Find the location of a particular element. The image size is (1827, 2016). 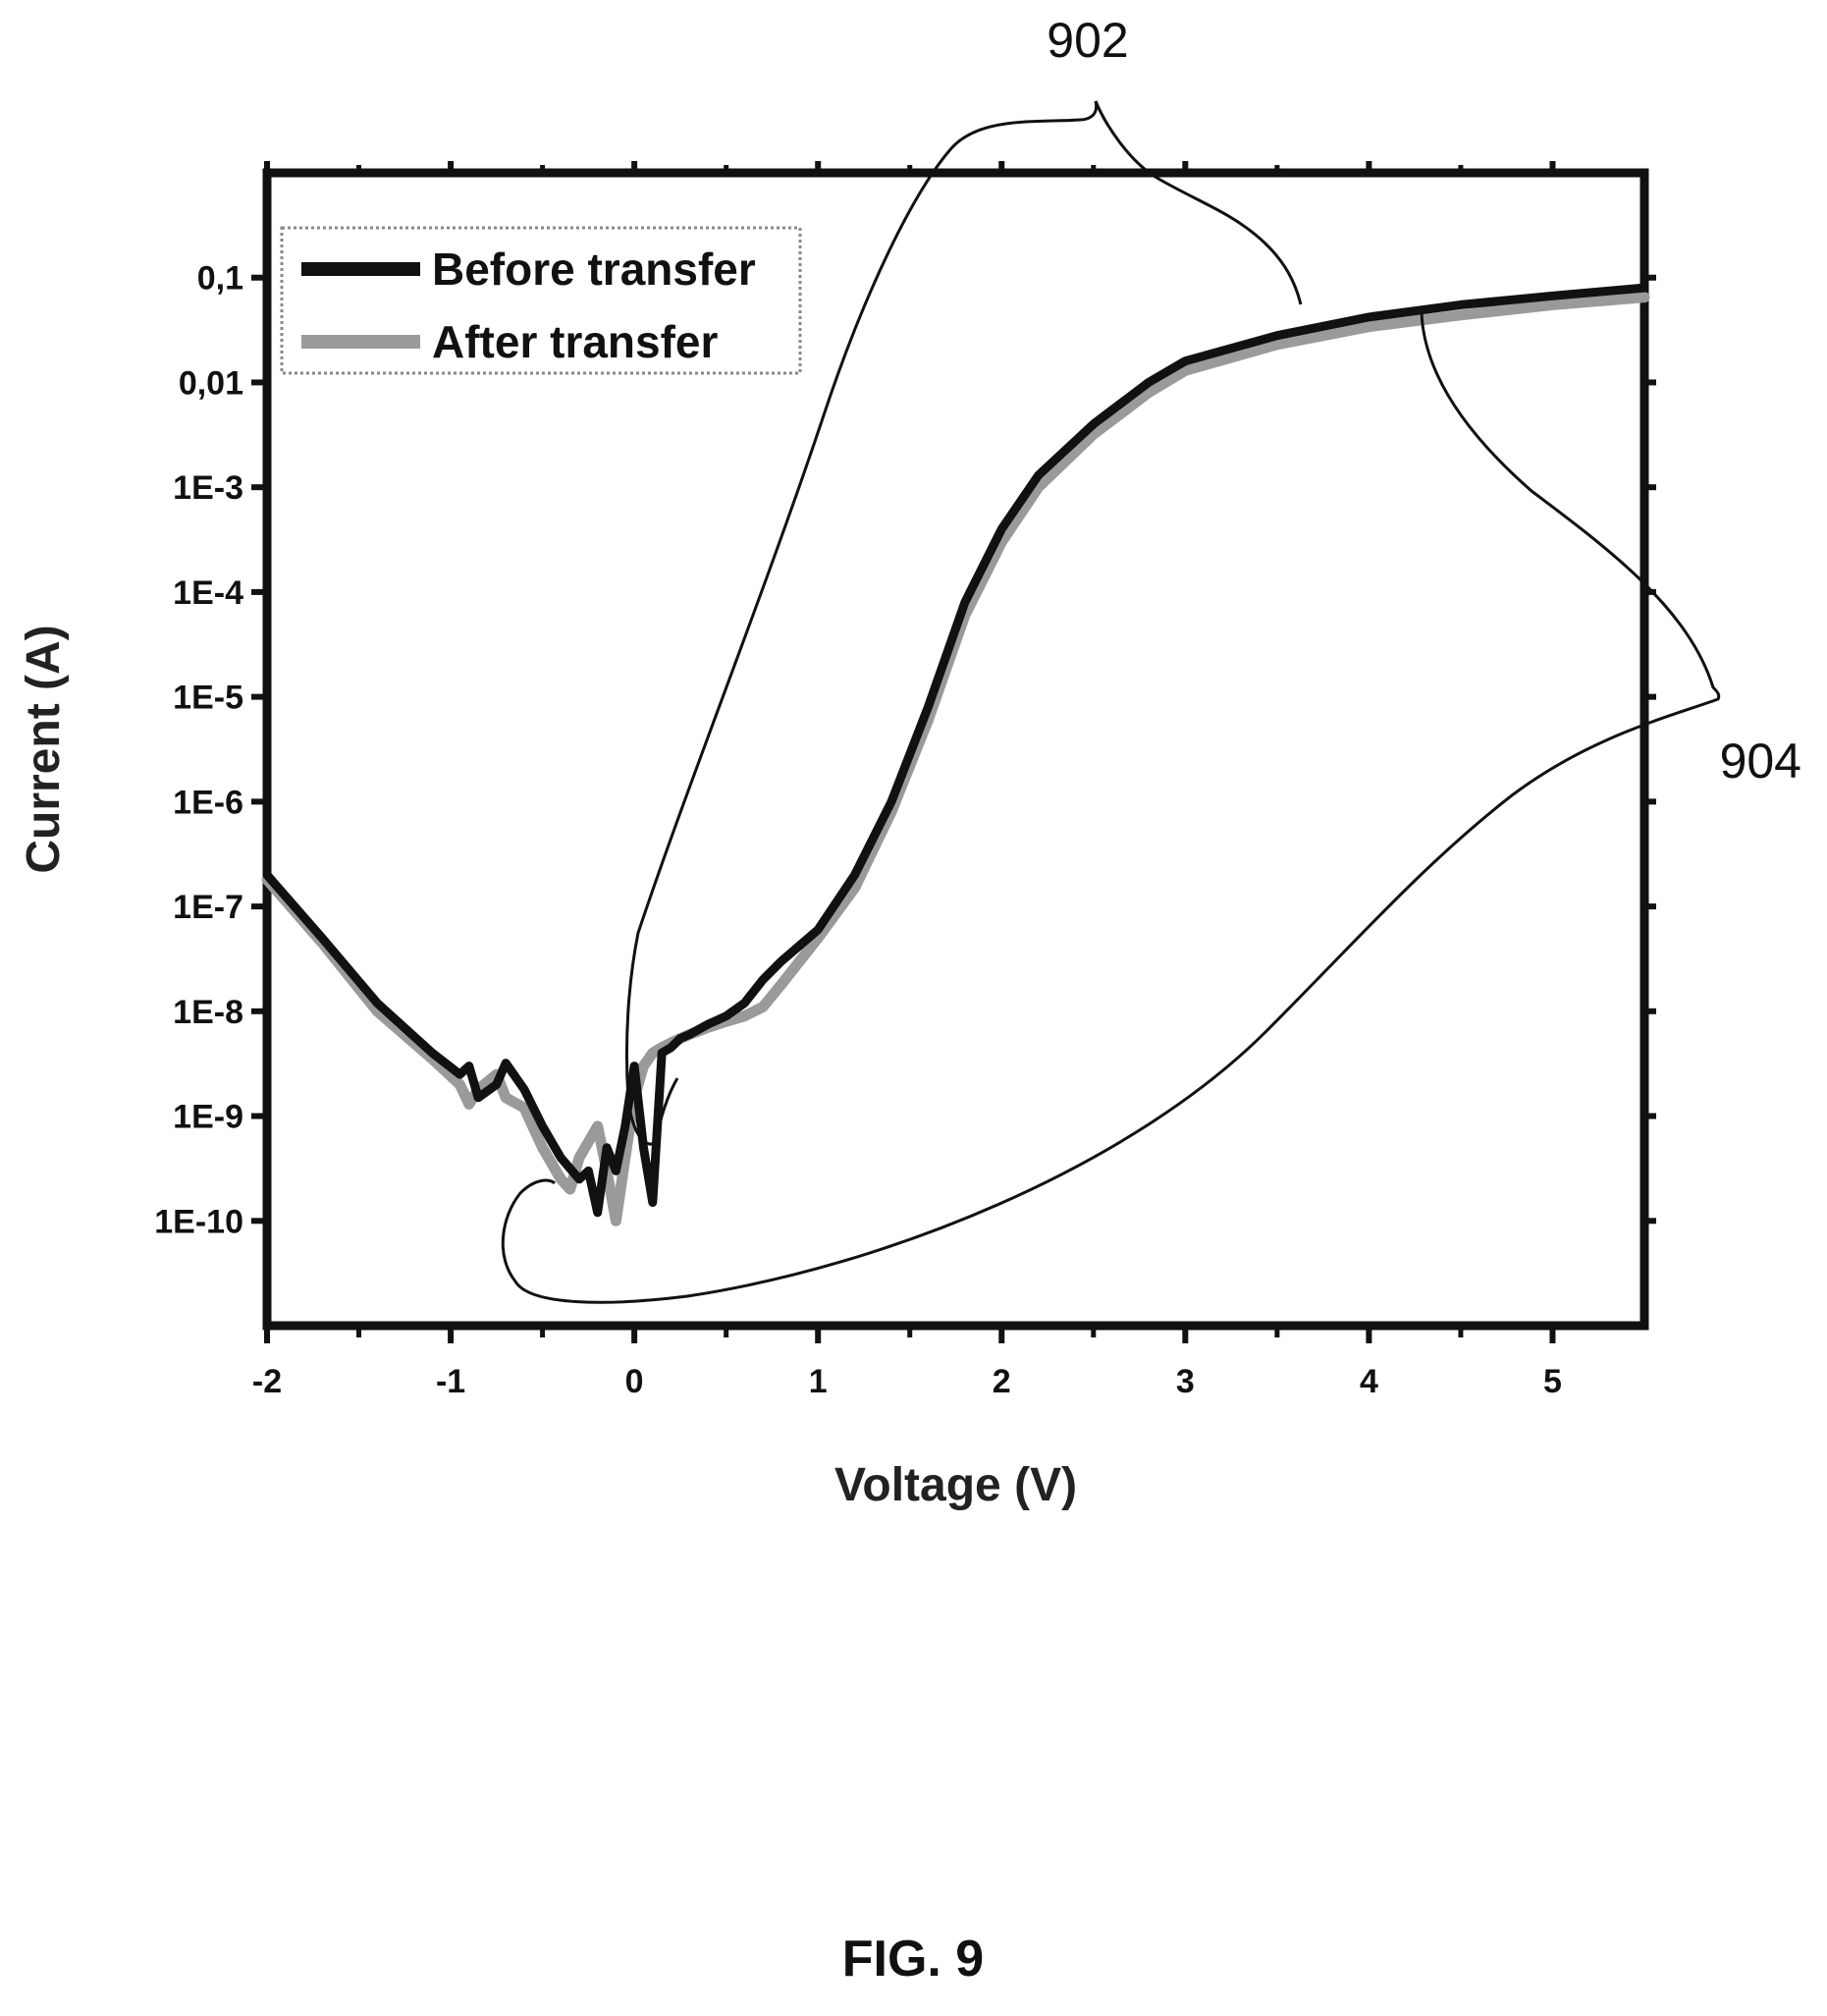

y-tick-label: 1E-7 is located at coordinates (208, 907).